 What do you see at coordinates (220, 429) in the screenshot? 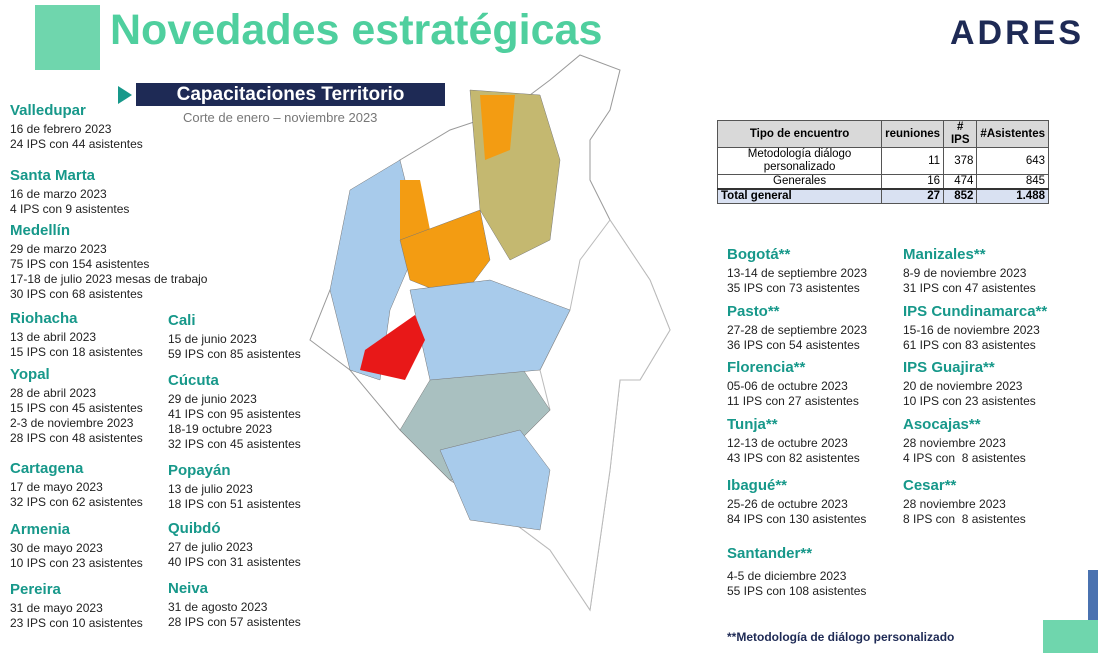
I see `detail-line: 18-19 octubre 2023` at bounding box center [220, 429].